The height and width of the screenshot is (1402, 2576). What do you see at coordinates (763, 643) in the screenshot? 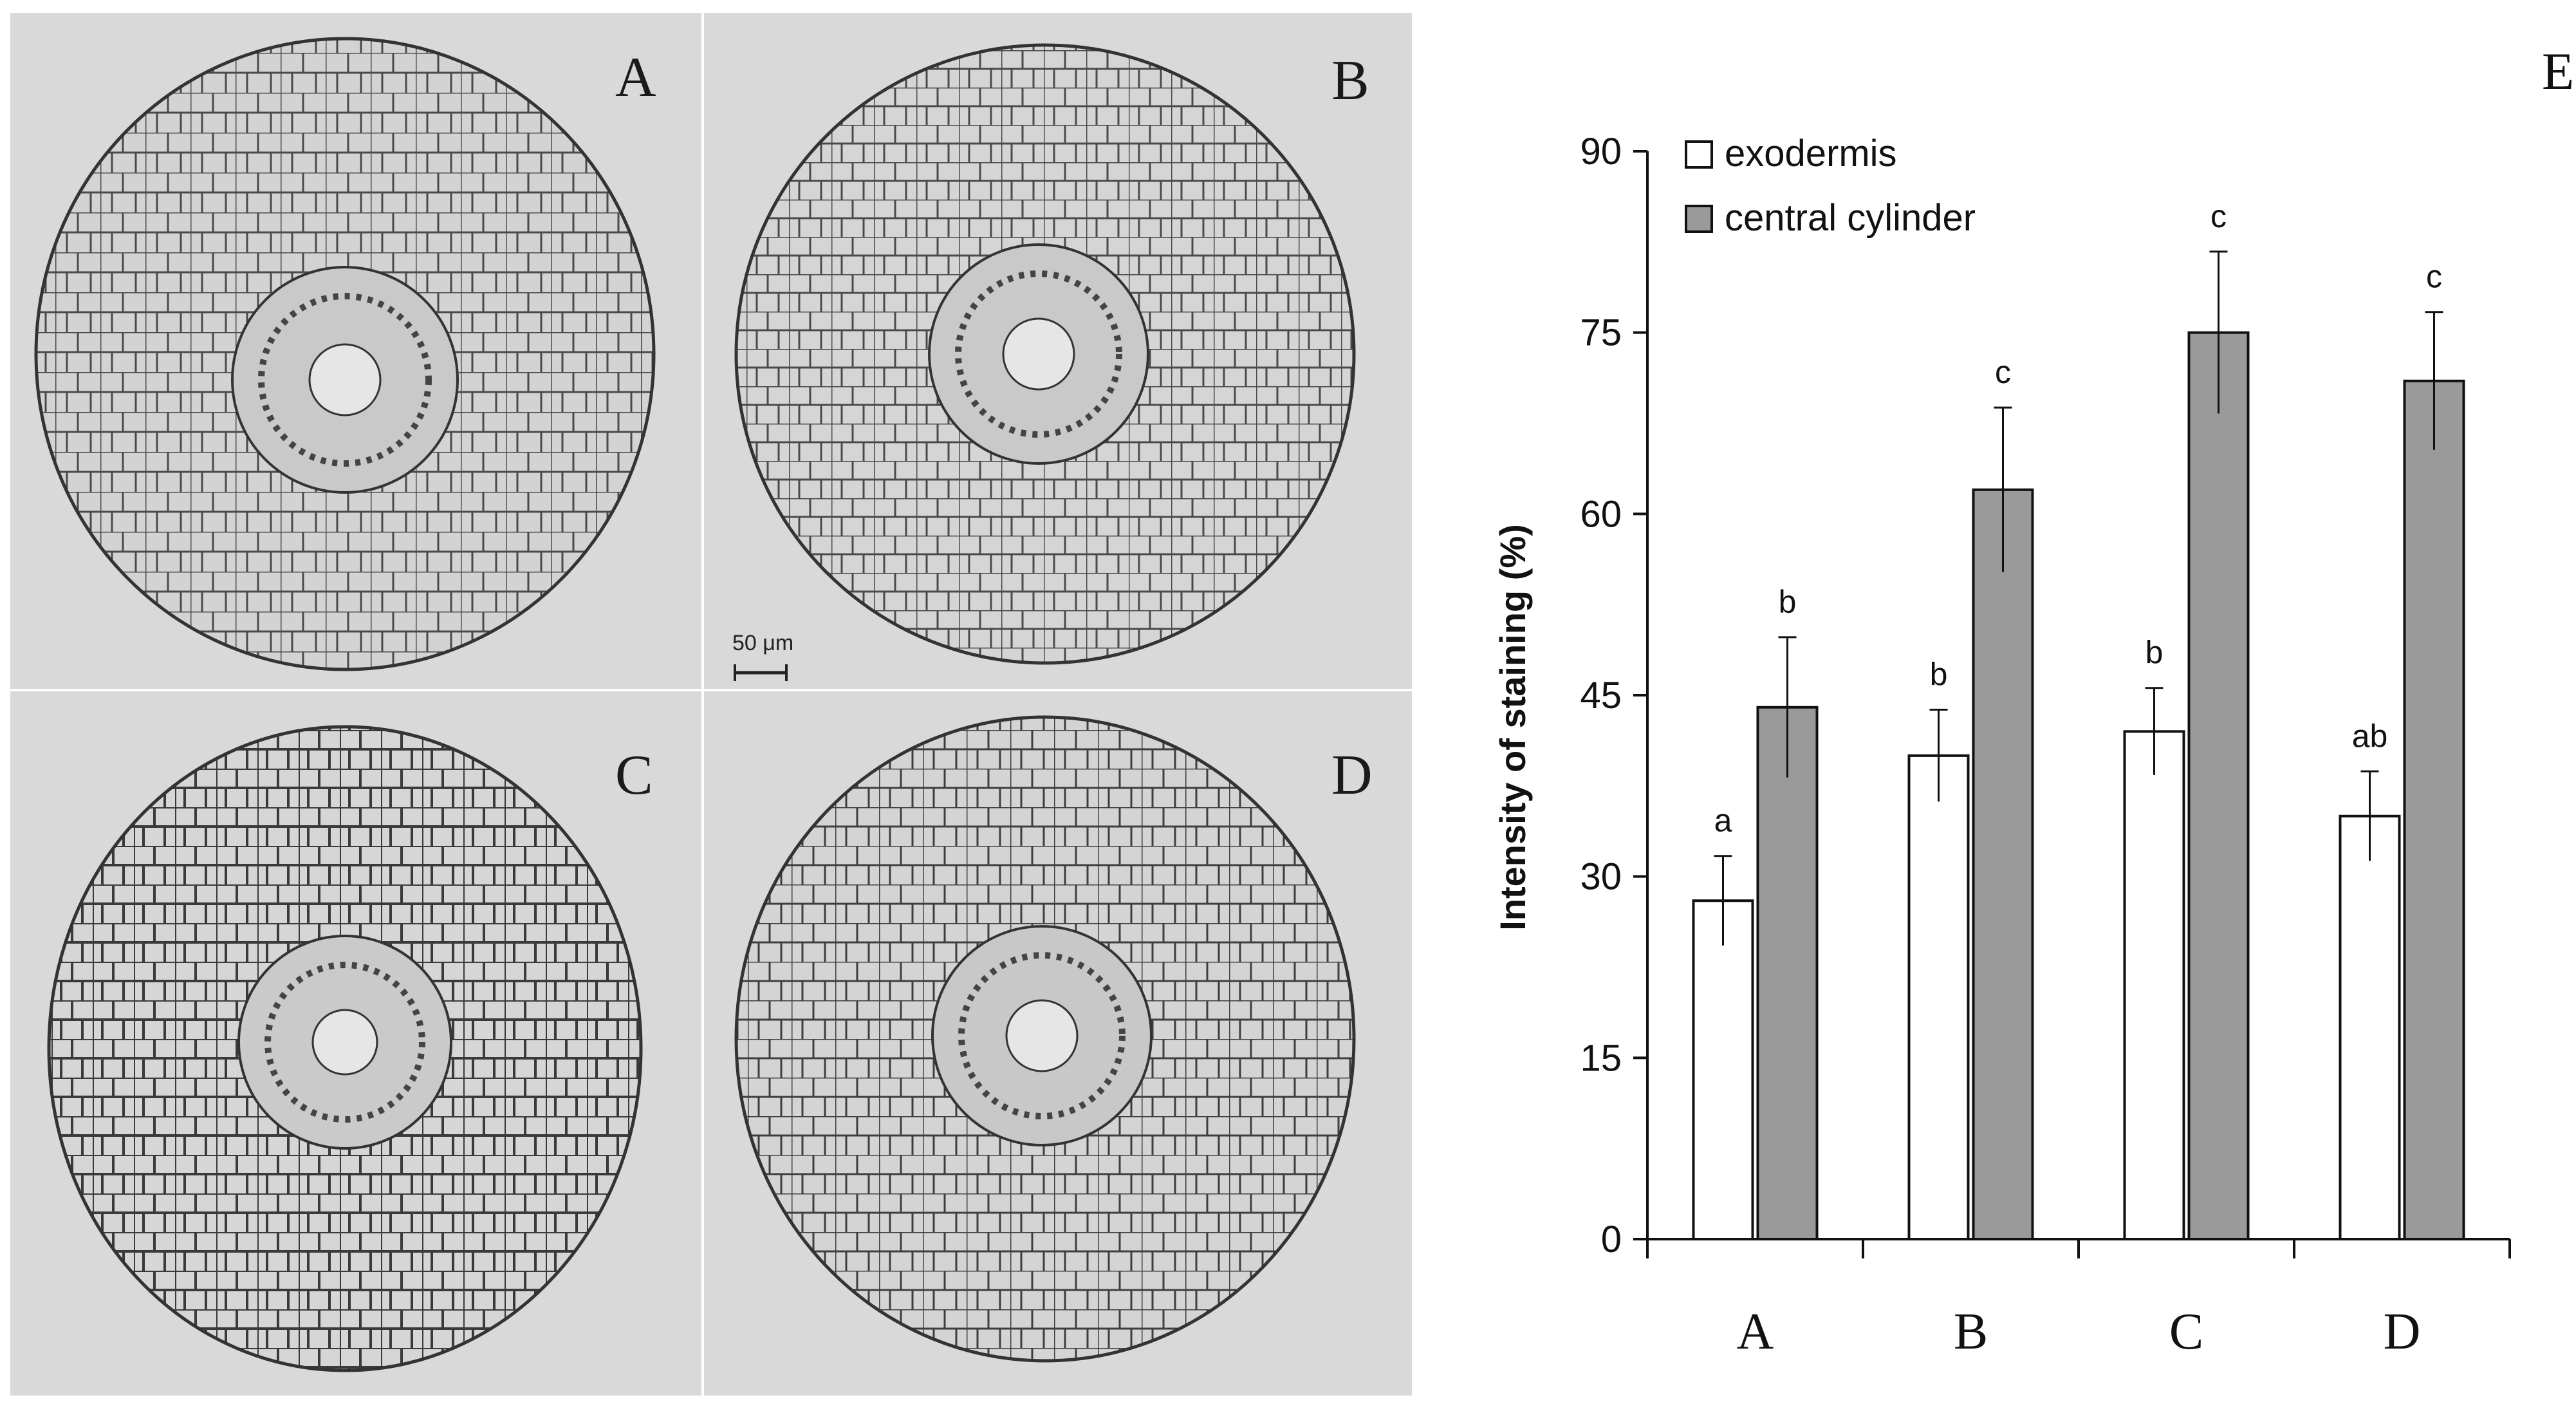
I see `scale-bar-label: 50 μm` at bounding box center [763, 643].